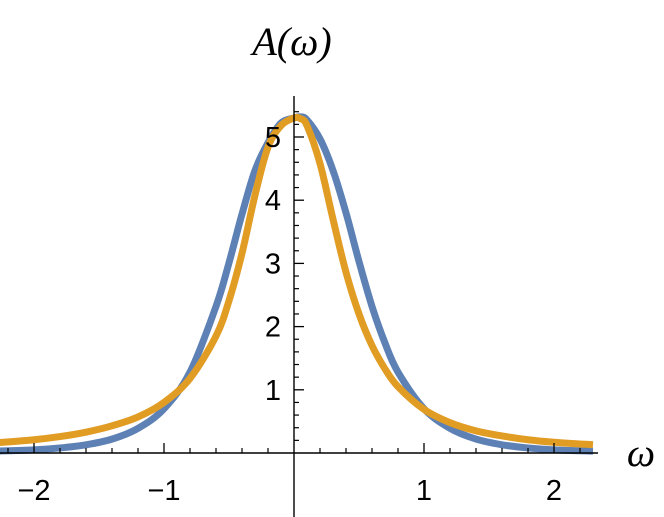 The image size is (664, 517). Describe the element at coordinates (273, 138) in the screenshot. I see `y-tick-label: 5` at that location.